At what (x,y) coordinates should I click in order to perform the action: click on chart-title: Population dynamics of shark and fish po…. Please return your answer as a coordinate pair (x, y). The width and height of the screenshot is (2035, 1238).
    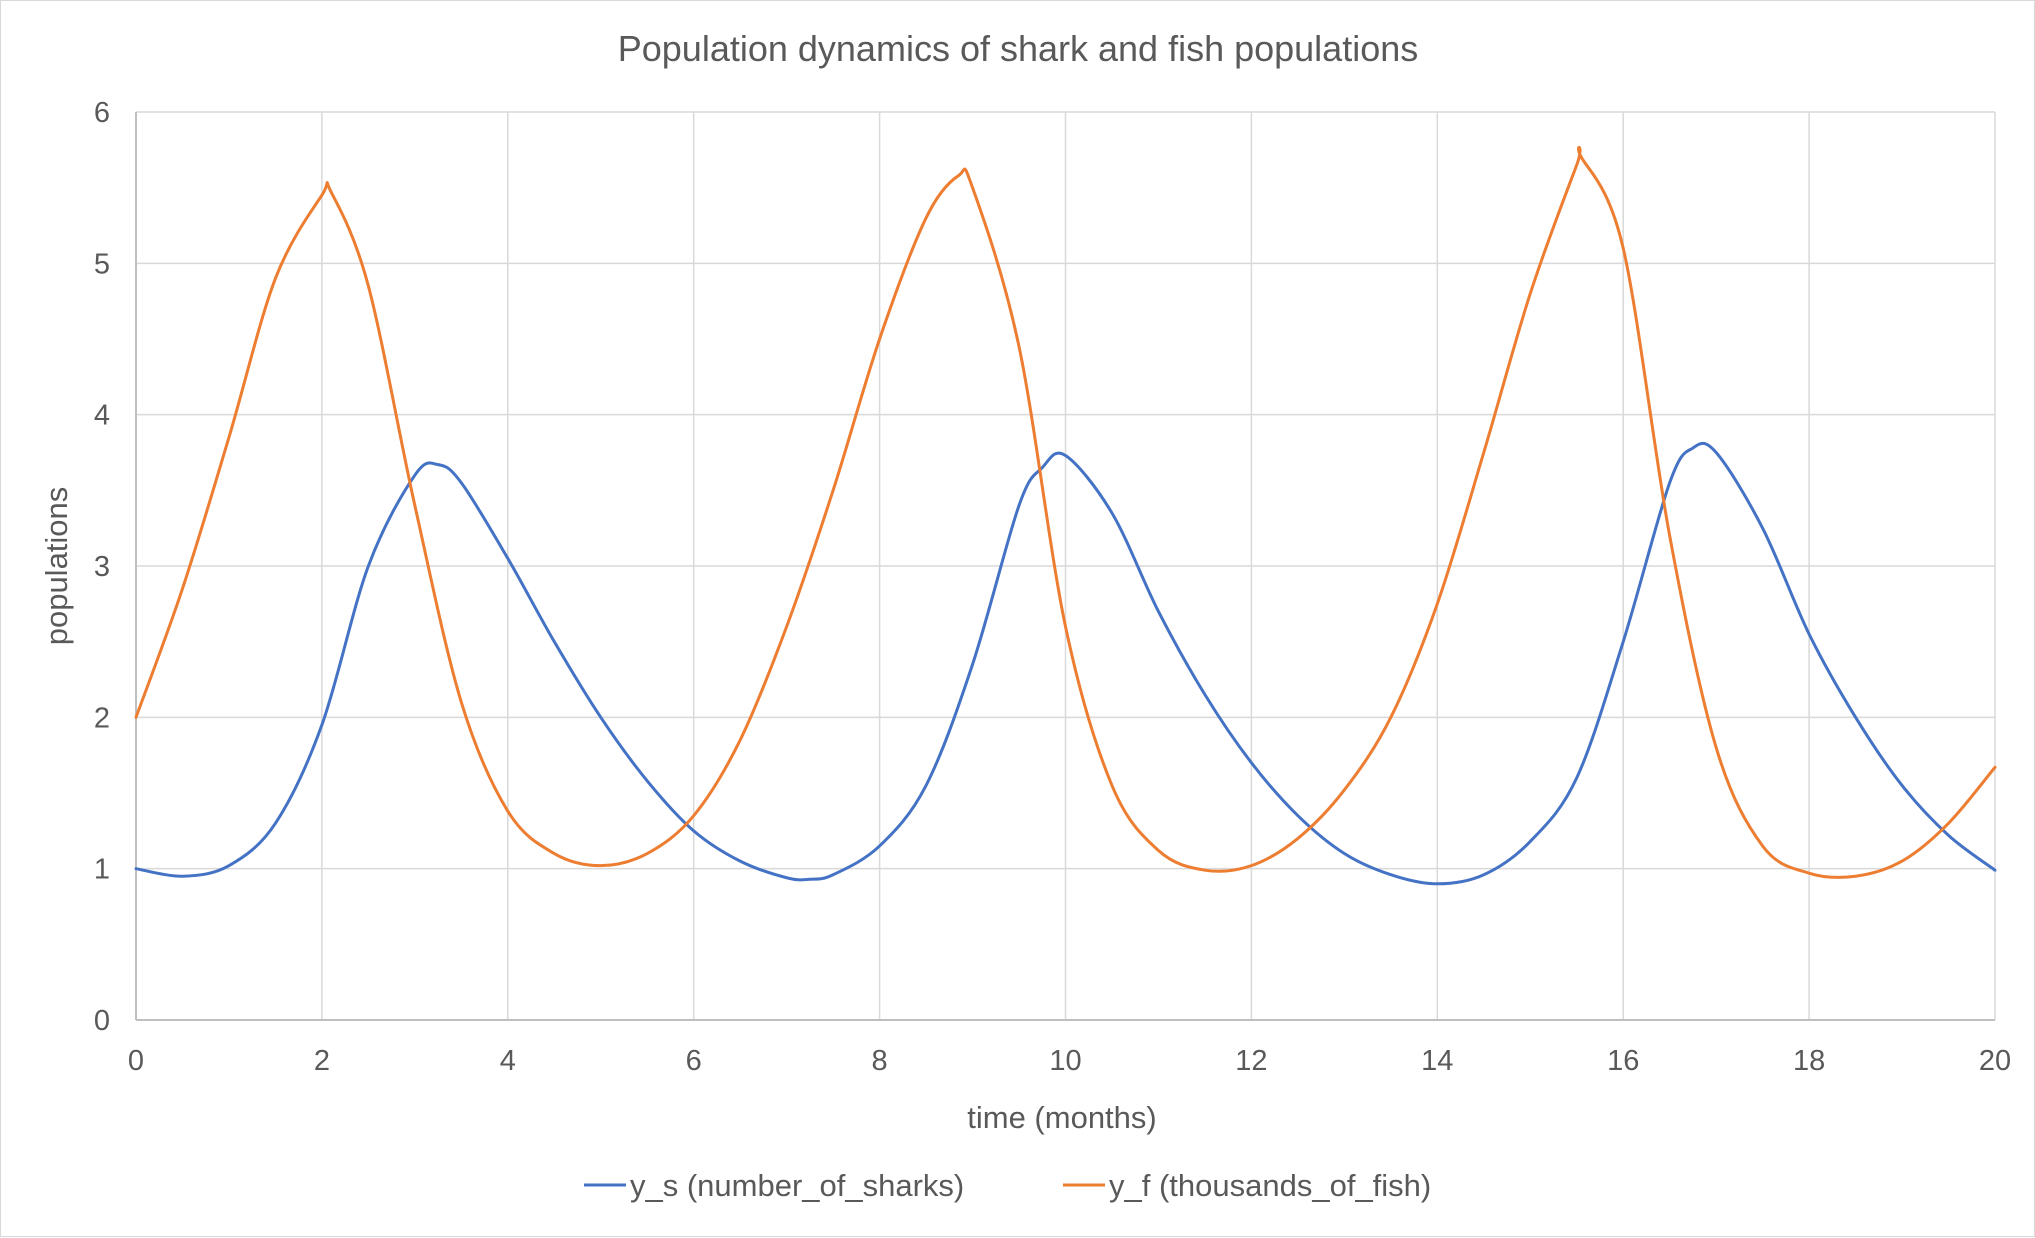
    Looking at the image, I should click on (1018, 48).